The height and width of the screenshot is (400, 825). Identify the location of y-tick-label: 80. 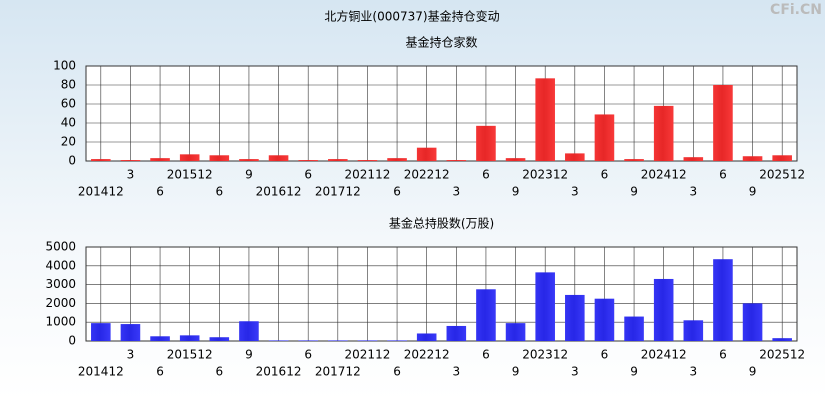
(68, 85).